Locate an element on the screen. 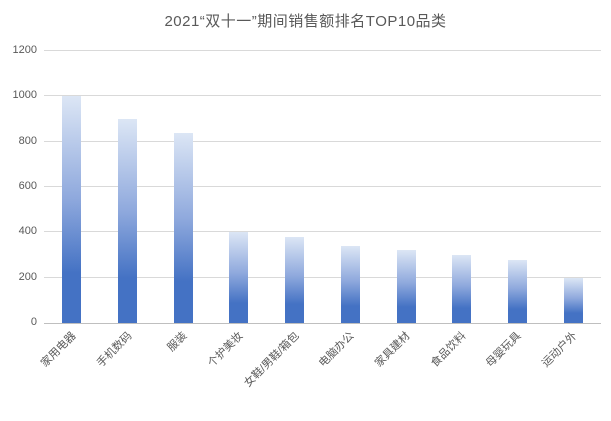 This screenshot has width=611, height=421. x-axis-line is located at coordinates (322, 323).